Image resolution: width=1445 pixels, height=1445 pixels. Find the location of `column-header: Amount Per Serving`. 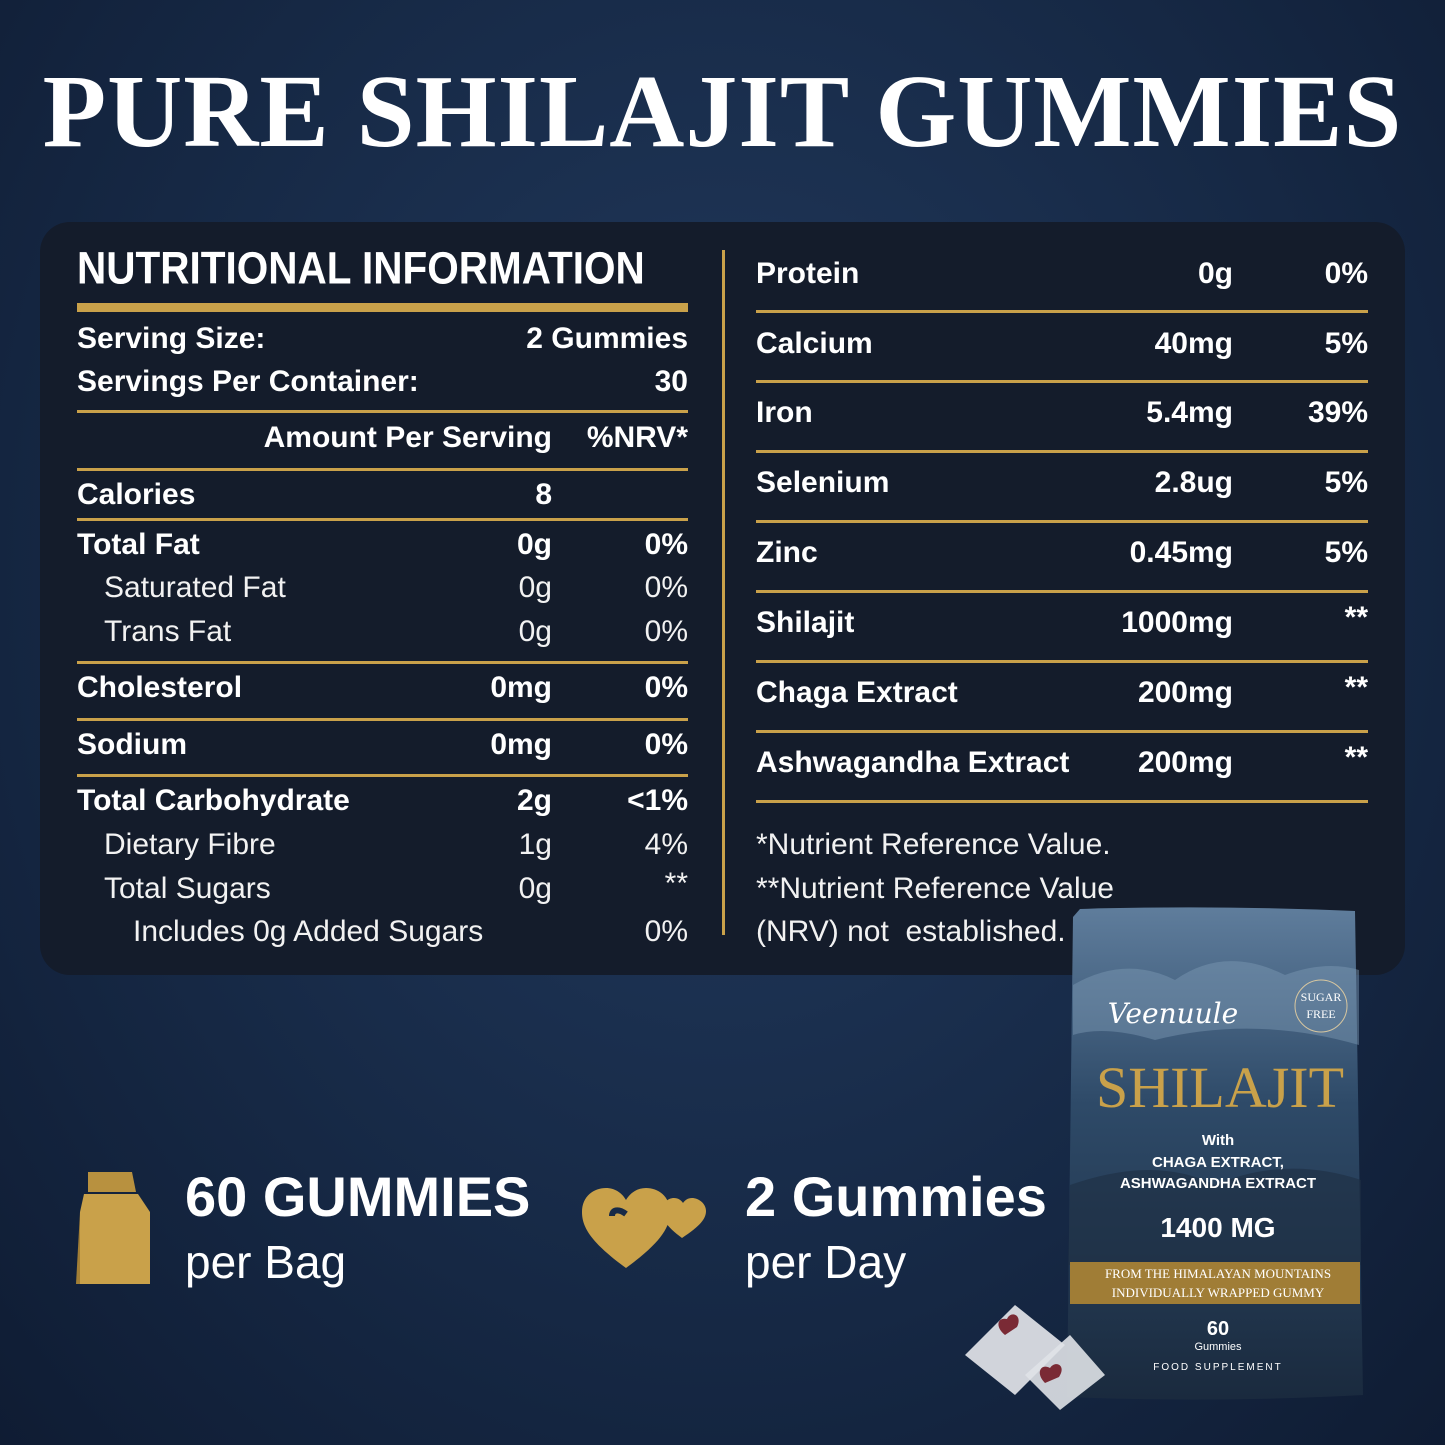

column-header: Amount Per Serving is located at coordinates (407, 437).